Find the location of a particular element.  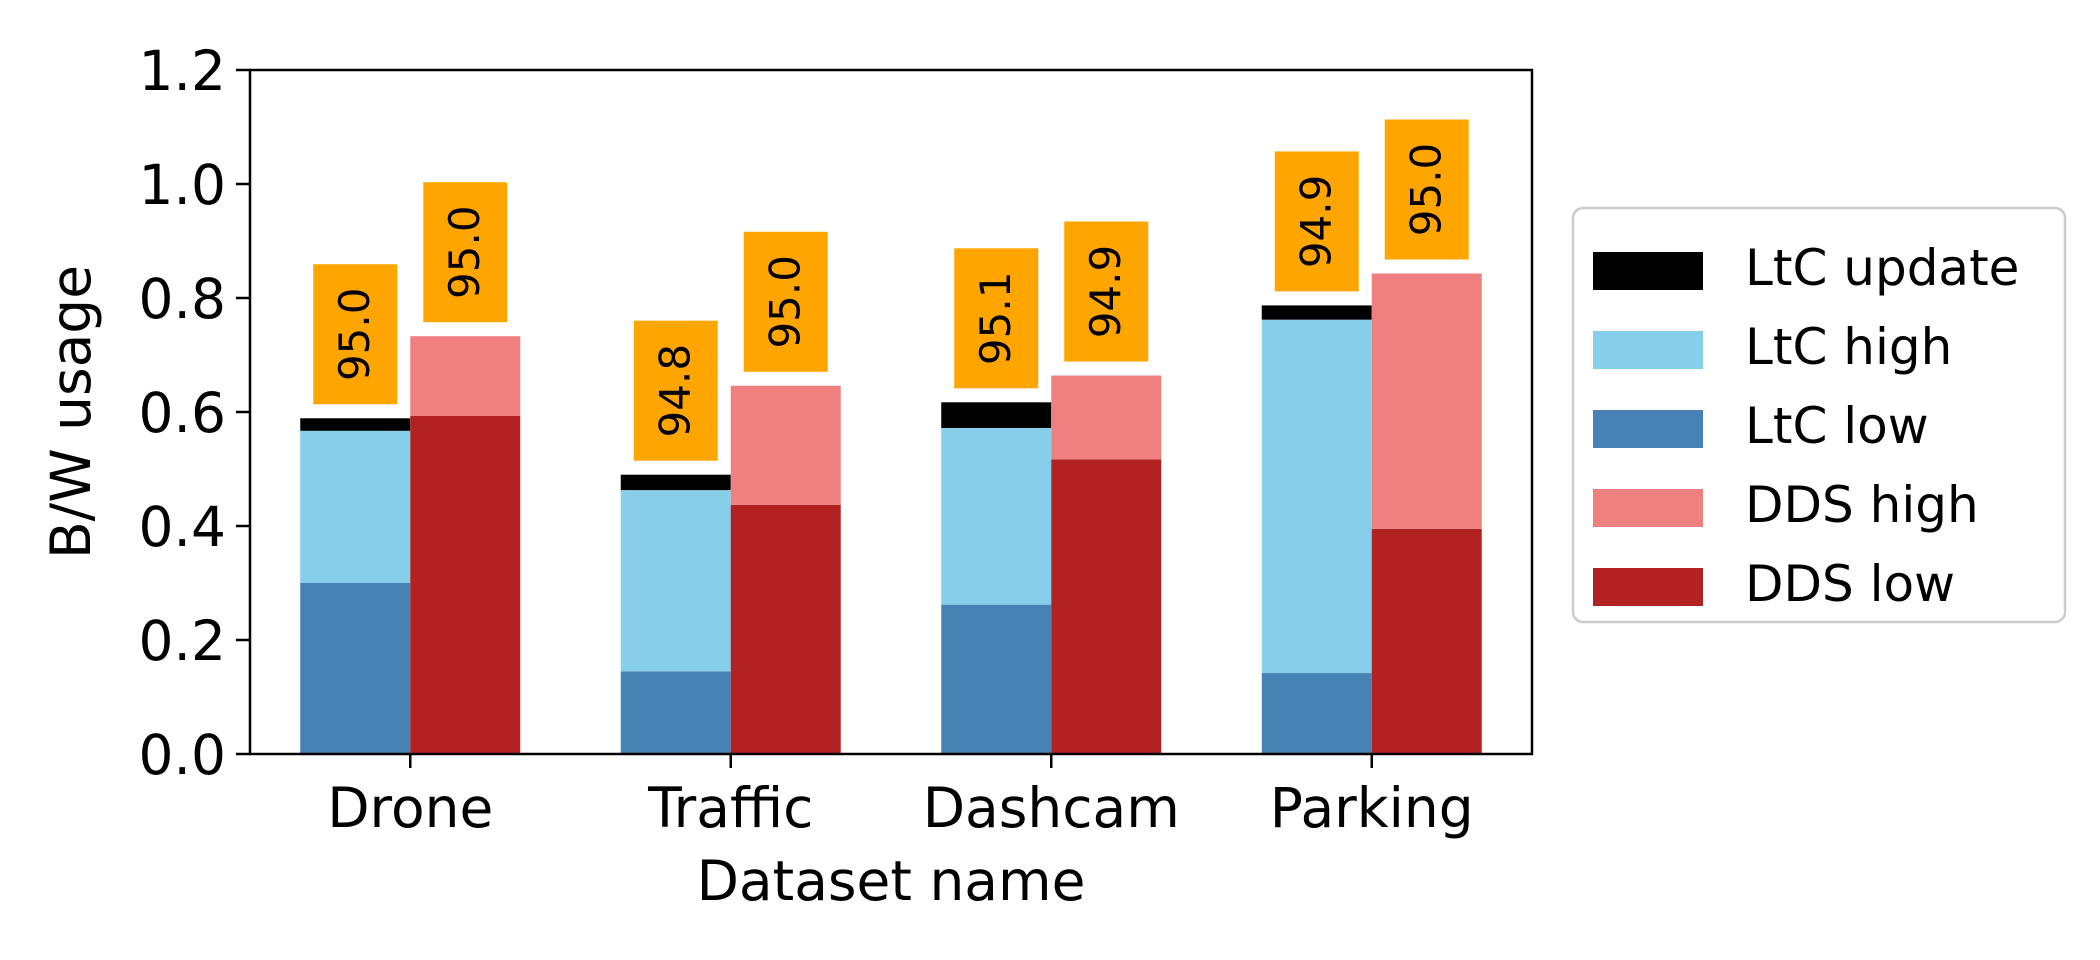

y-axis: 0.0 0.2 0.4 0.6 0.8 1.0 1.2 is located at coordinates (194, 413).